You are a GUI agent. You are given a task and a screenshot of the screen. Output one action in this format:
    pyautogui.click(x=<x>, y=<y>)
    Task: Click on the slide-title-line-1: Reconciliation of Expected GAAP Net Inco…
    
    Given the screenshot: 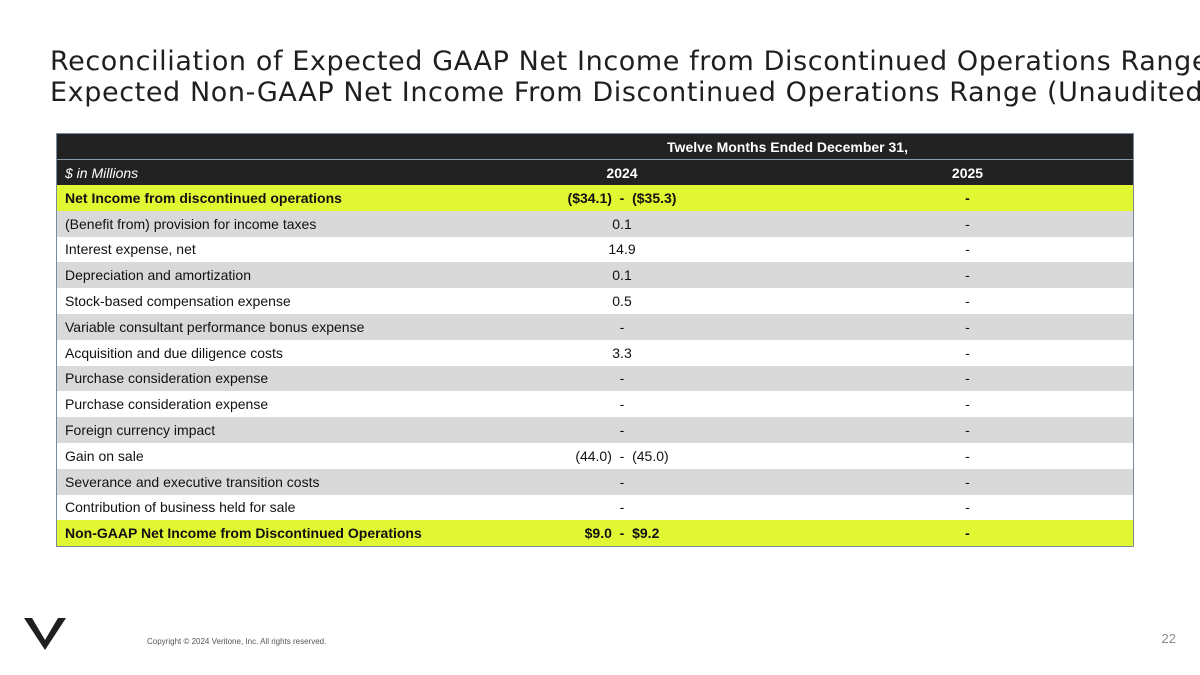 What is the action you would take?
    pyautogui.click(x=625, y=61)
    